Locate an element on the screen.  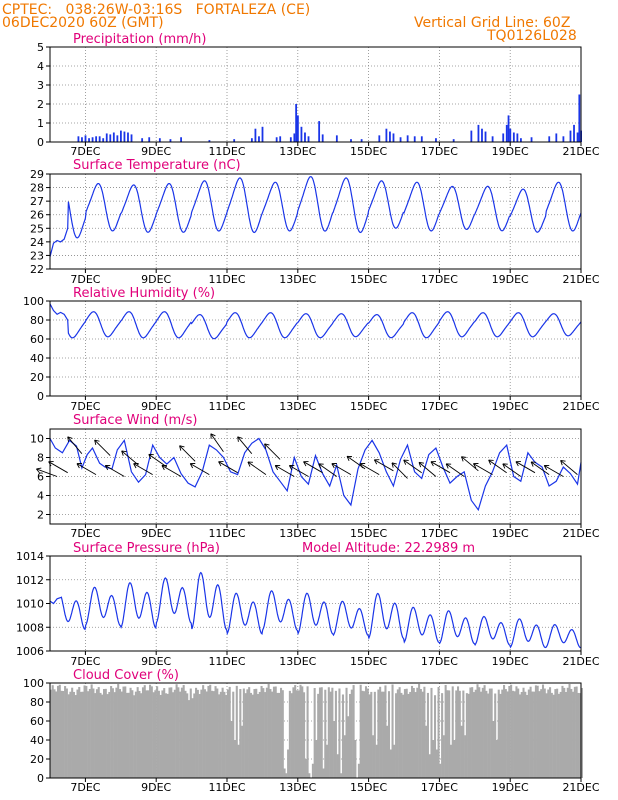
header-station: CPTEC: 038:26W-03:16S FORTALEZA (CE) is located at coordinates (156, 10).